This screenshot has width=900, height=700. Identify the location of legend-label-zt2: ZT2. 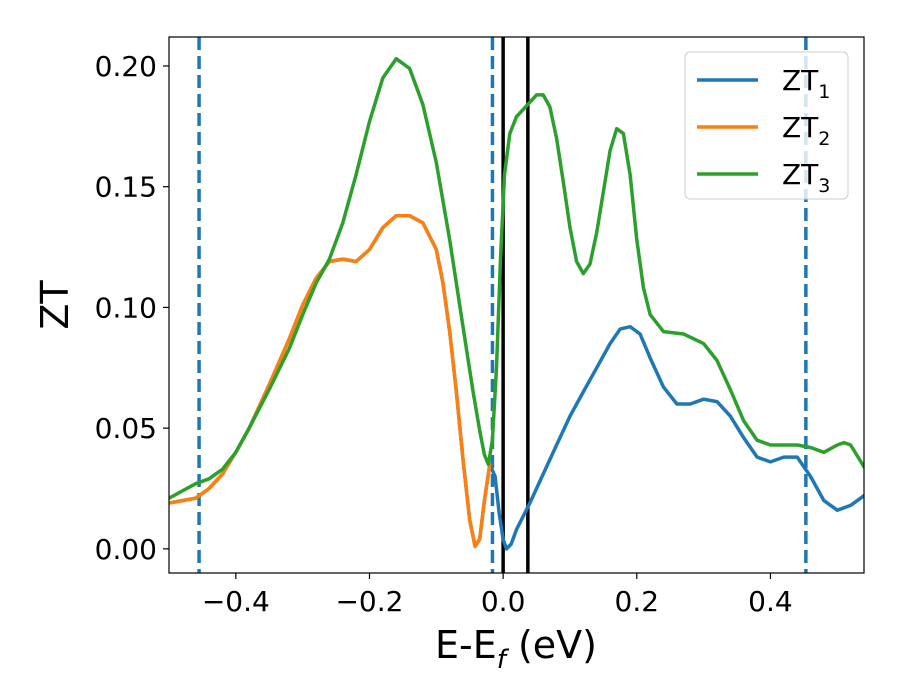
(806, 130).